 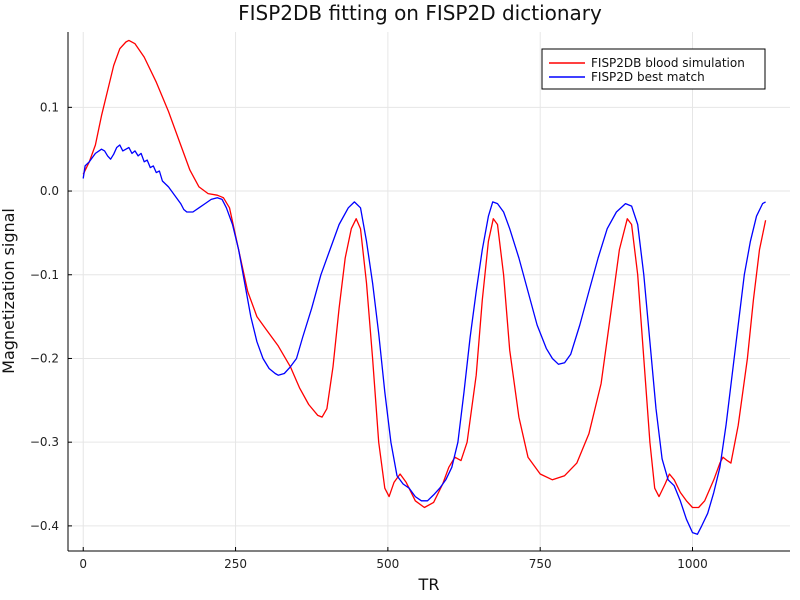 What do you see at coordinates (540, 564) in the screenshot?
I see `x-tick-label: 750` at bounding box center [540, 564].